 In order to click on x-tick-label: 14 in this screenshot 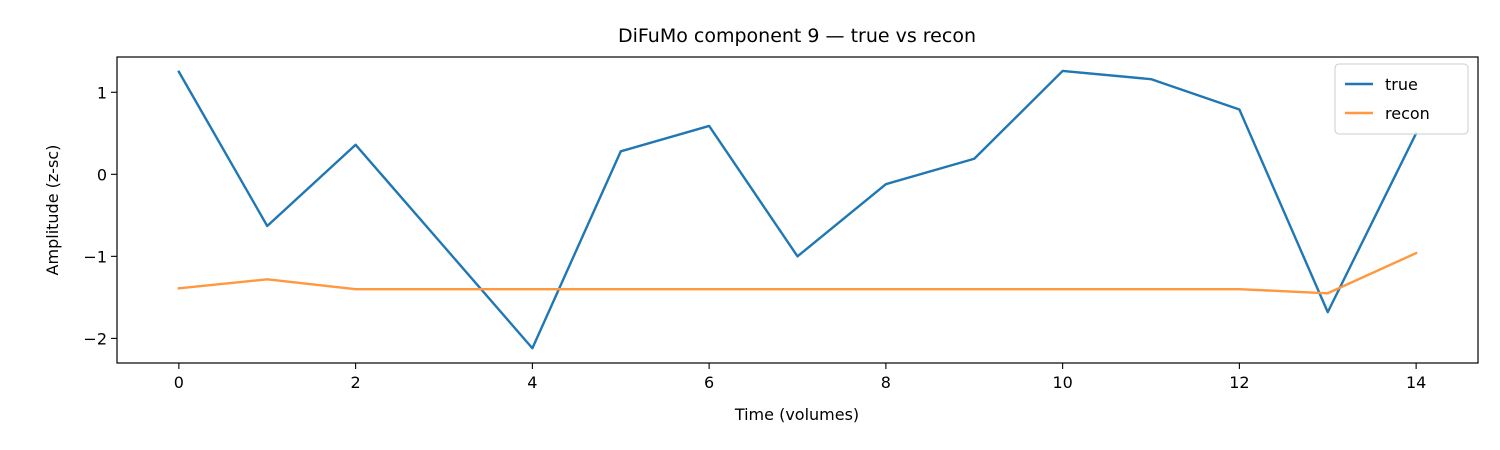, I will do `click(1416, 382)`.